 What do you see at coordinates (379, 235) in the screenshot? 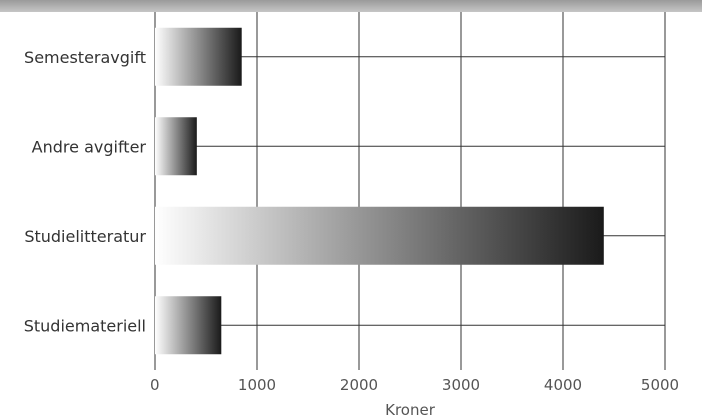
I see `bar-studielitteratur` at bounding box center [379, 235].